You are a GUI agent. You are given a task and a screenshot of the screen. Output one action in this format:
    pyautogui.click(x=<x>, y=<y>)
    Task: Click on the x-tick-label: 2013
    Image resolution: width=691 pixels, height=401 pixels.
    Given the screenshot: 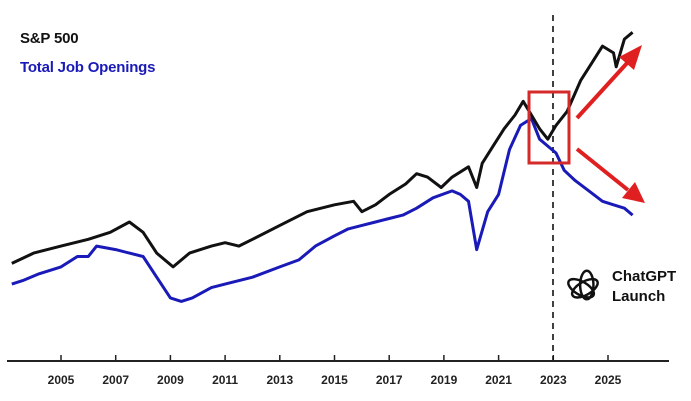 What is the action you would take?
    pyautogui.click(x=279, y=380)
    